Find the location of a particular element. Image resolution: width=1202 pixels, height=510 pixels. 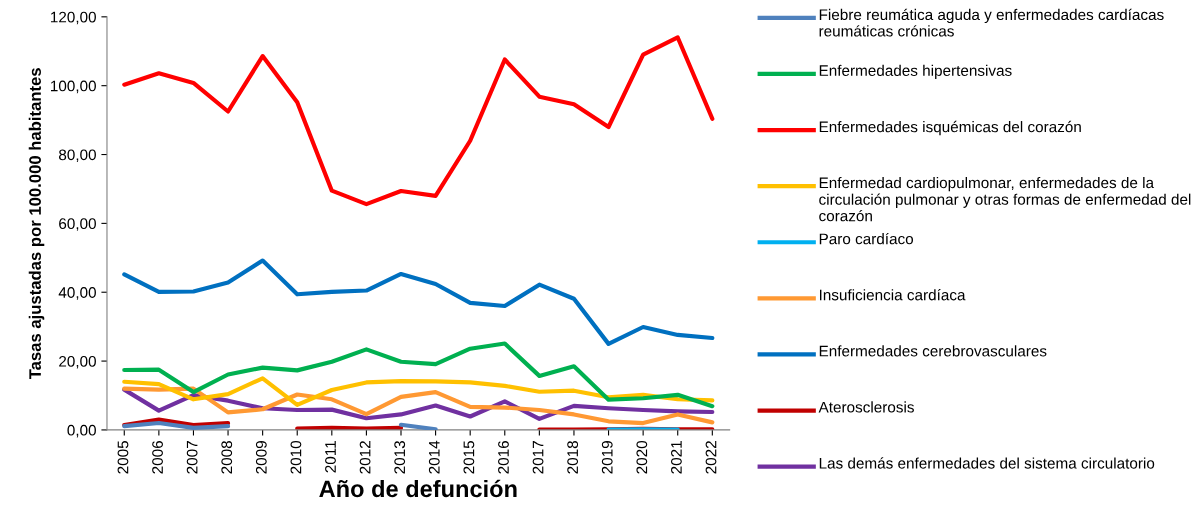

x-tick-label: 2007 is located at coordinates (192, 457).